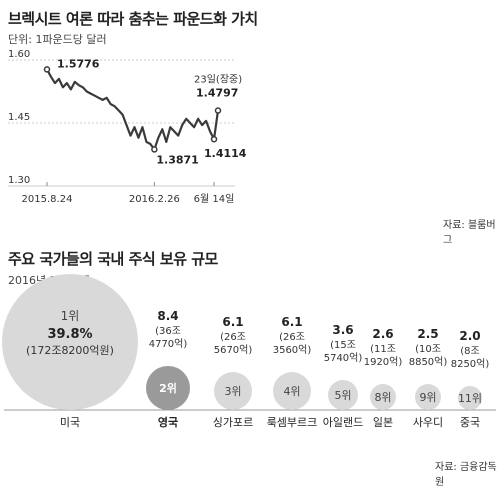 Image resolution: width=500 pixels, height=488 pixels. Describe the element at coordinates (168, 422) in the screenshot. I see `country-label: 영국` at that location.